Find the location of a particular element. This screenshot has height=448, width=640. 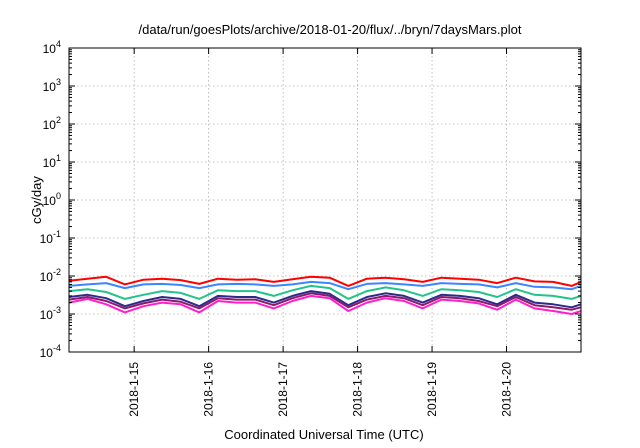

y-tick-label: 10⁻¹ is located at coordinates (50, 237).